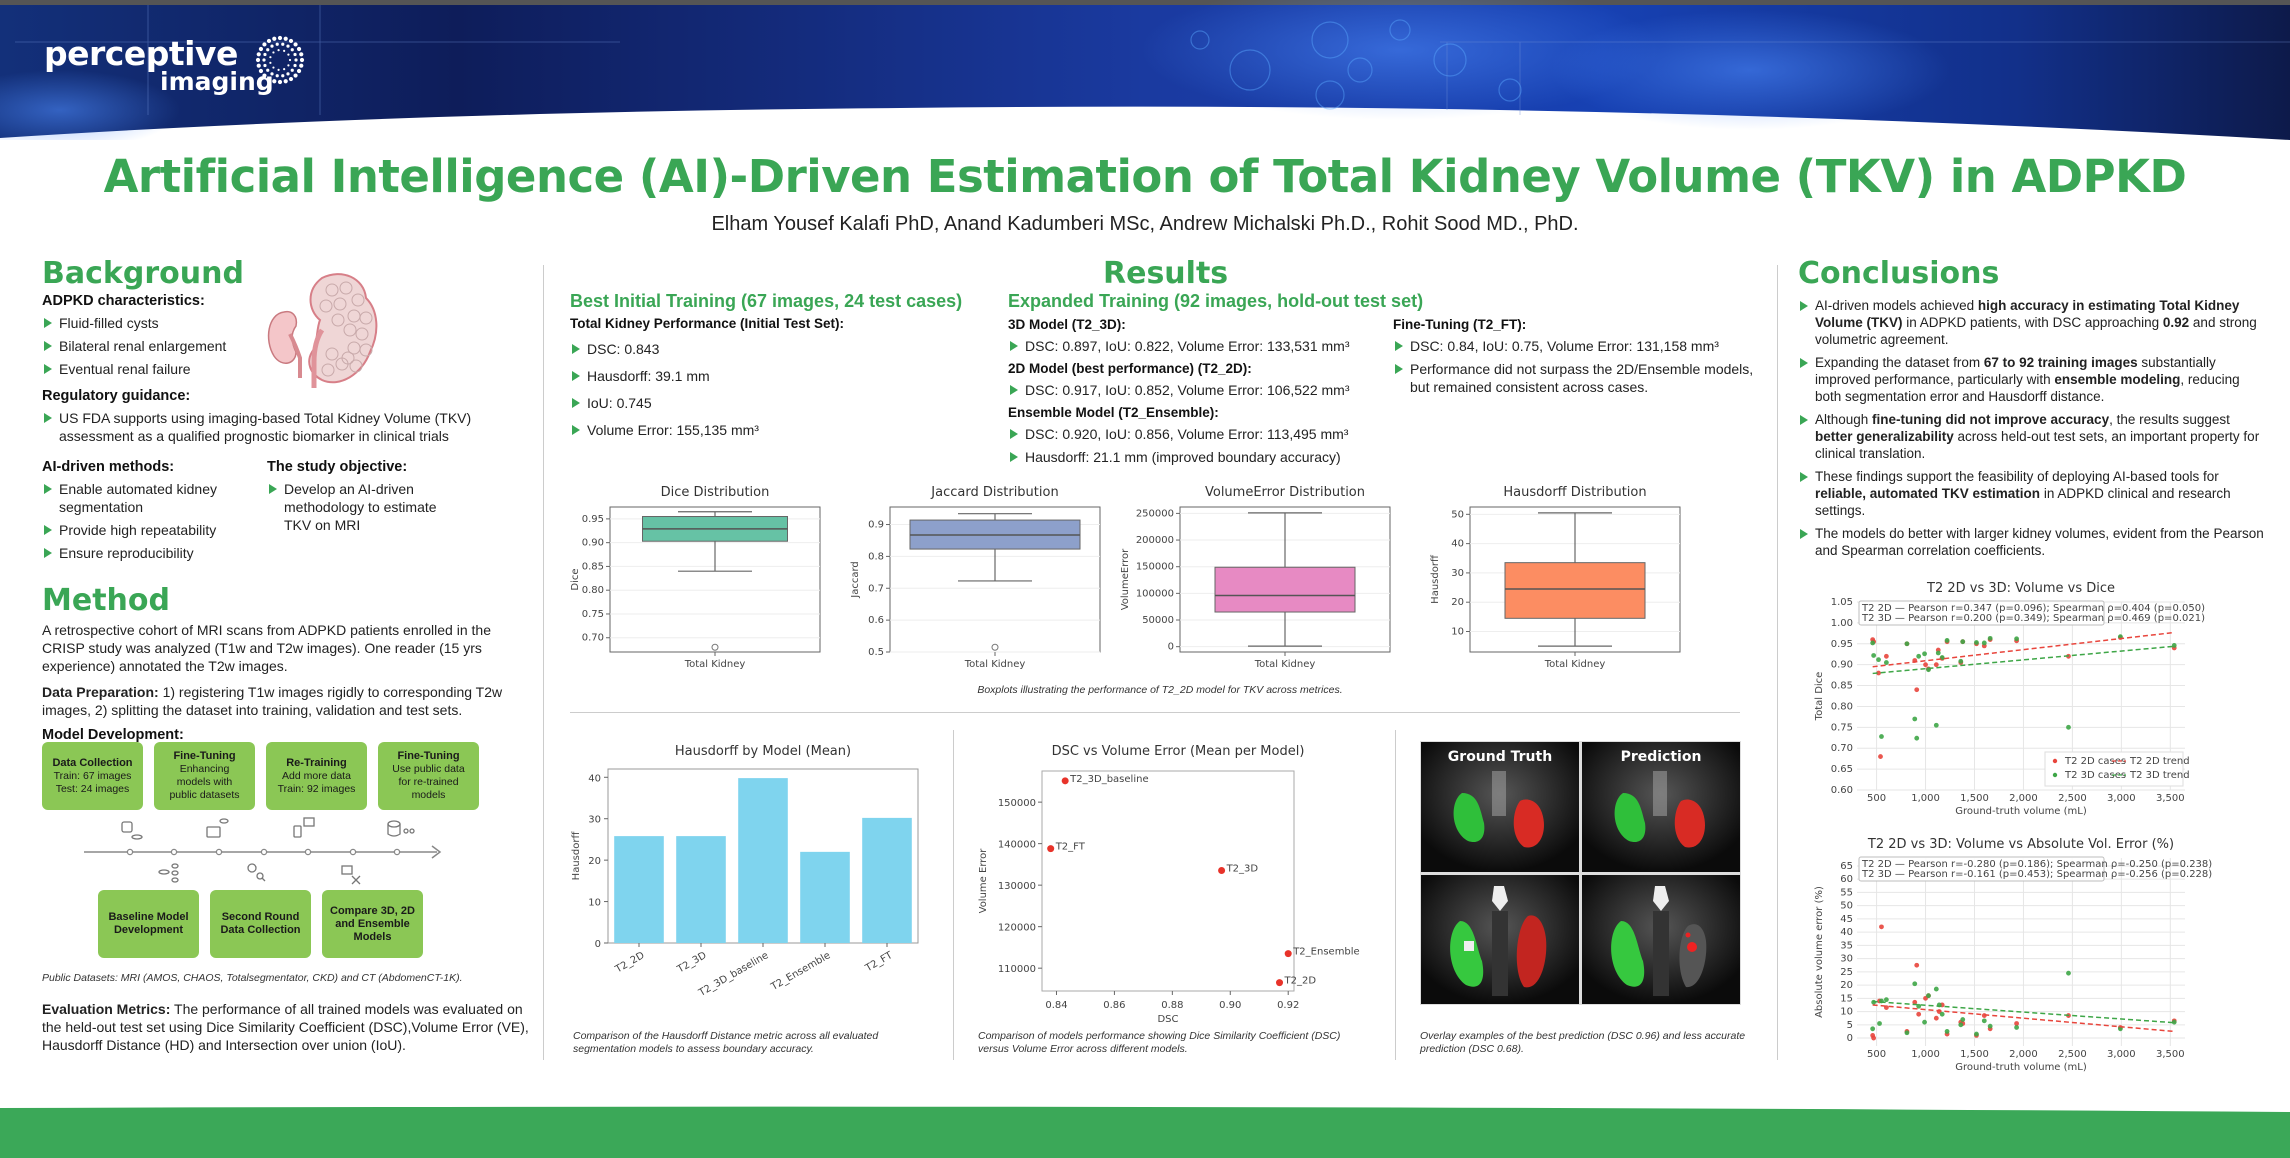 The width and height of the screenshot is (2290, 1158). I want to click on y-tick-label: 1.05, so click(1842, 602).